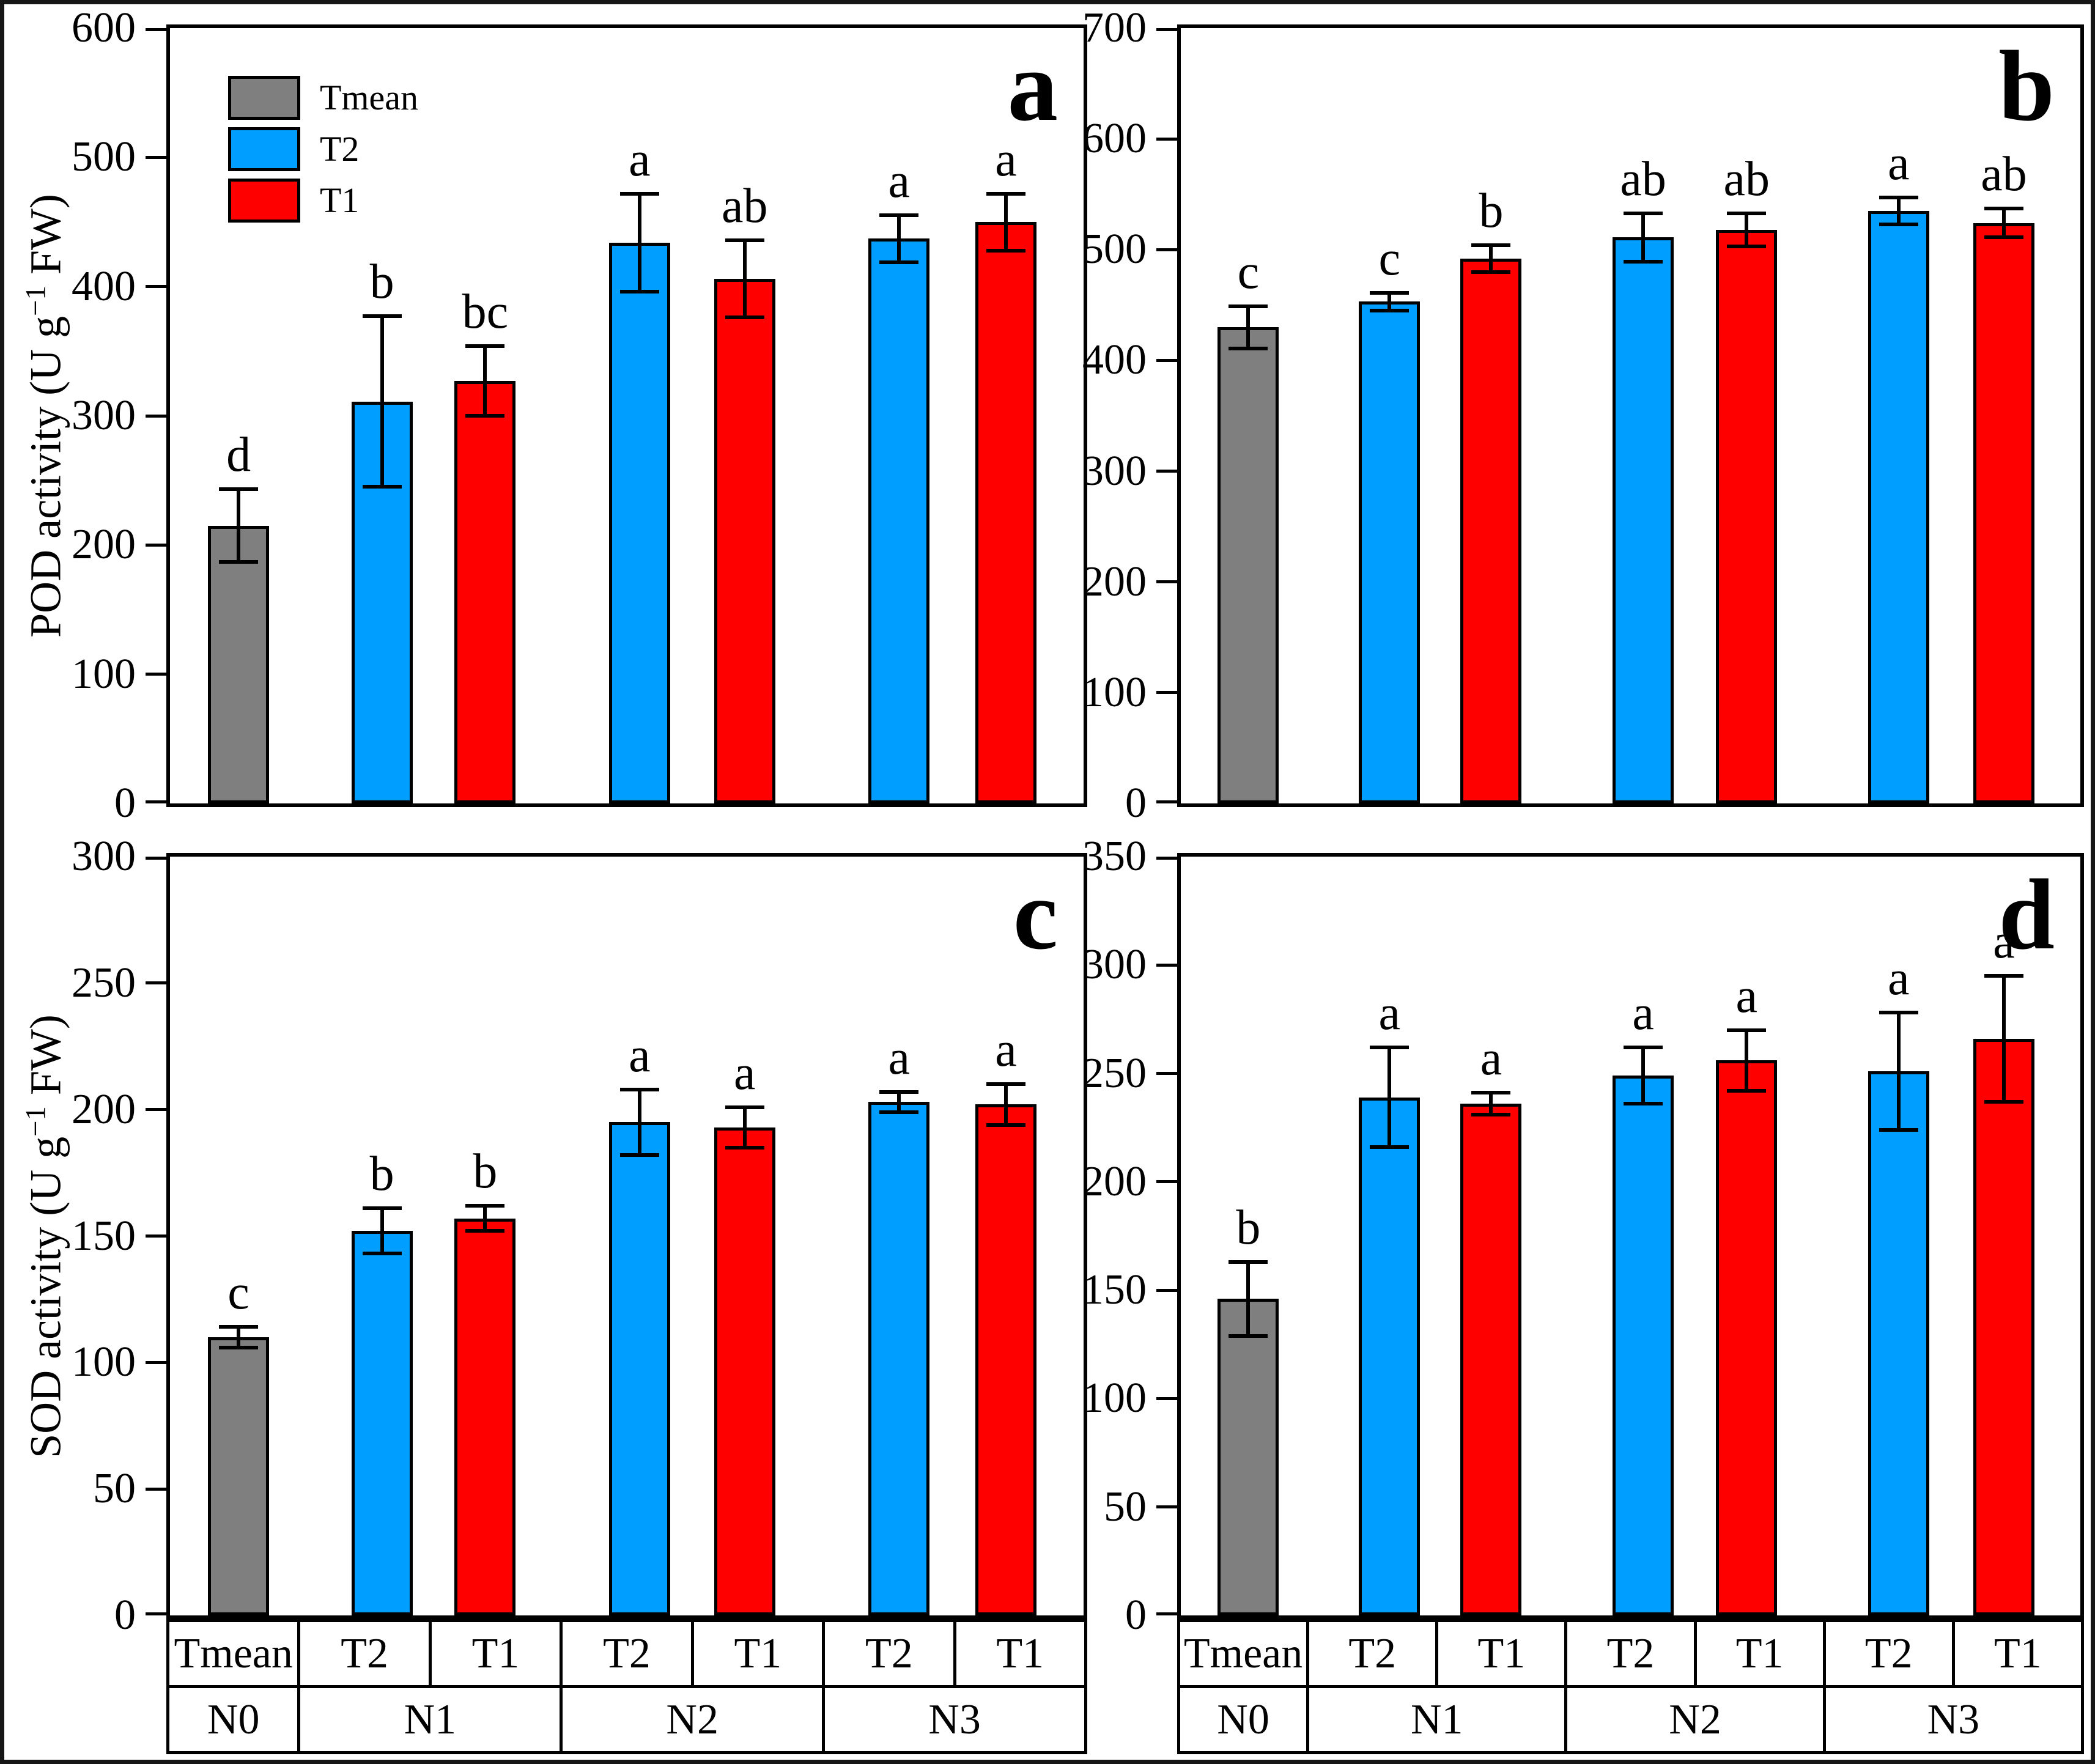 The image size is (2095, 1764). Describe the element at coordinates (1491, 272) in the screenshot. I see `error-cap-bottom-b-N1-T1` at that location.